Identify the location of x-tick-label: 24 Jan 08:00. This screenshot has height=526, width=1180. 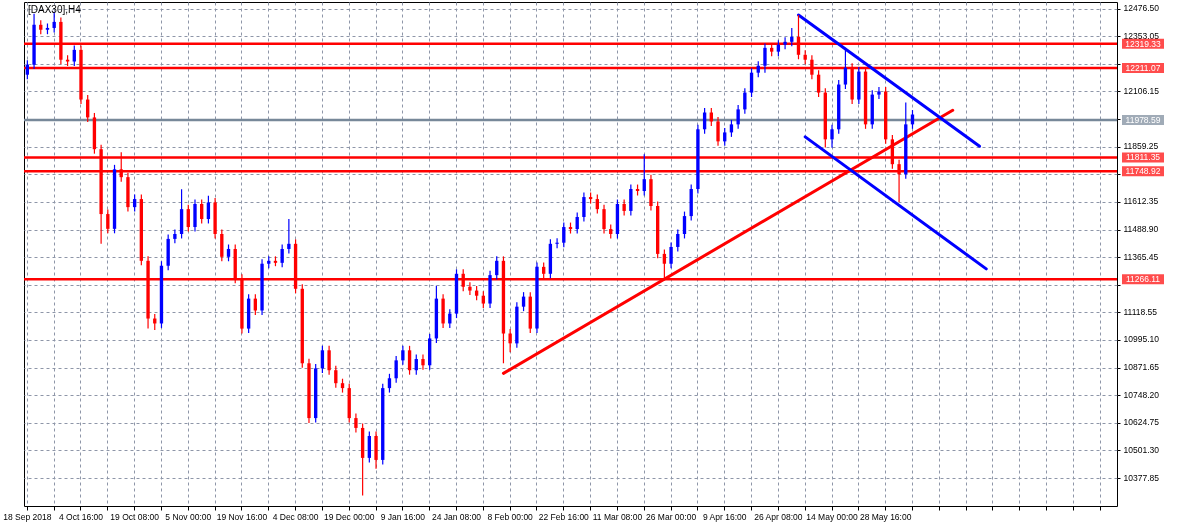
(456, 516).